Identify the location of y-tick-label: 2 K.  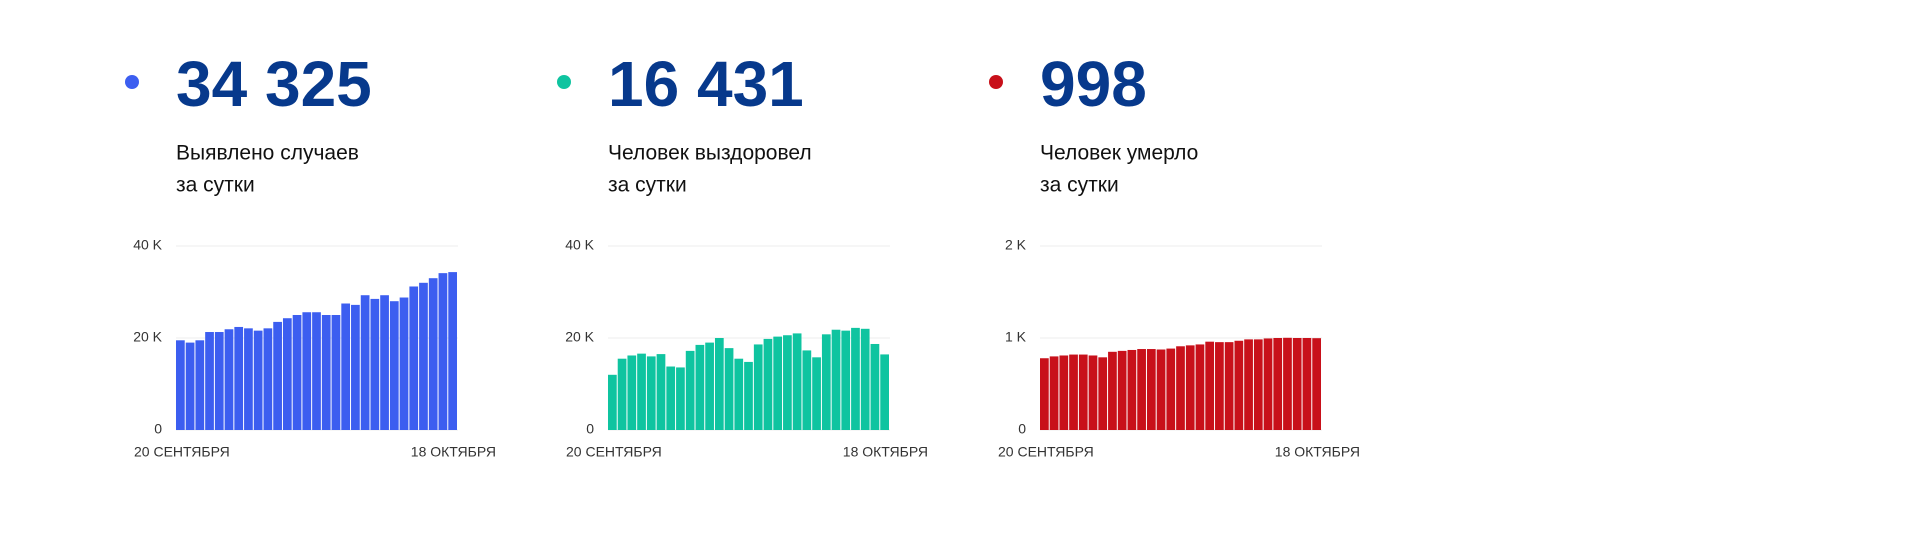
(1016, 245).